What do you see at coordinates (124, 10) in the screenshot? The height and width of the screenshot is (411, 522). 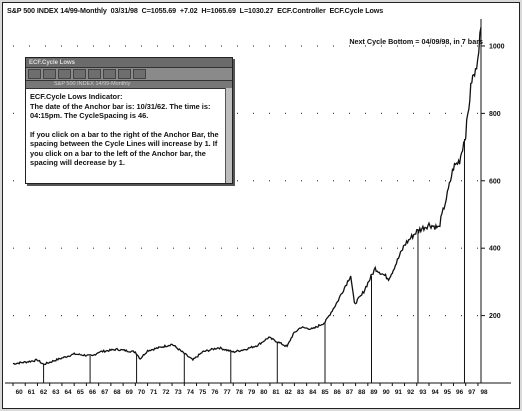 I see `header-date: 03/31/98` at bounding box center [124, 10].